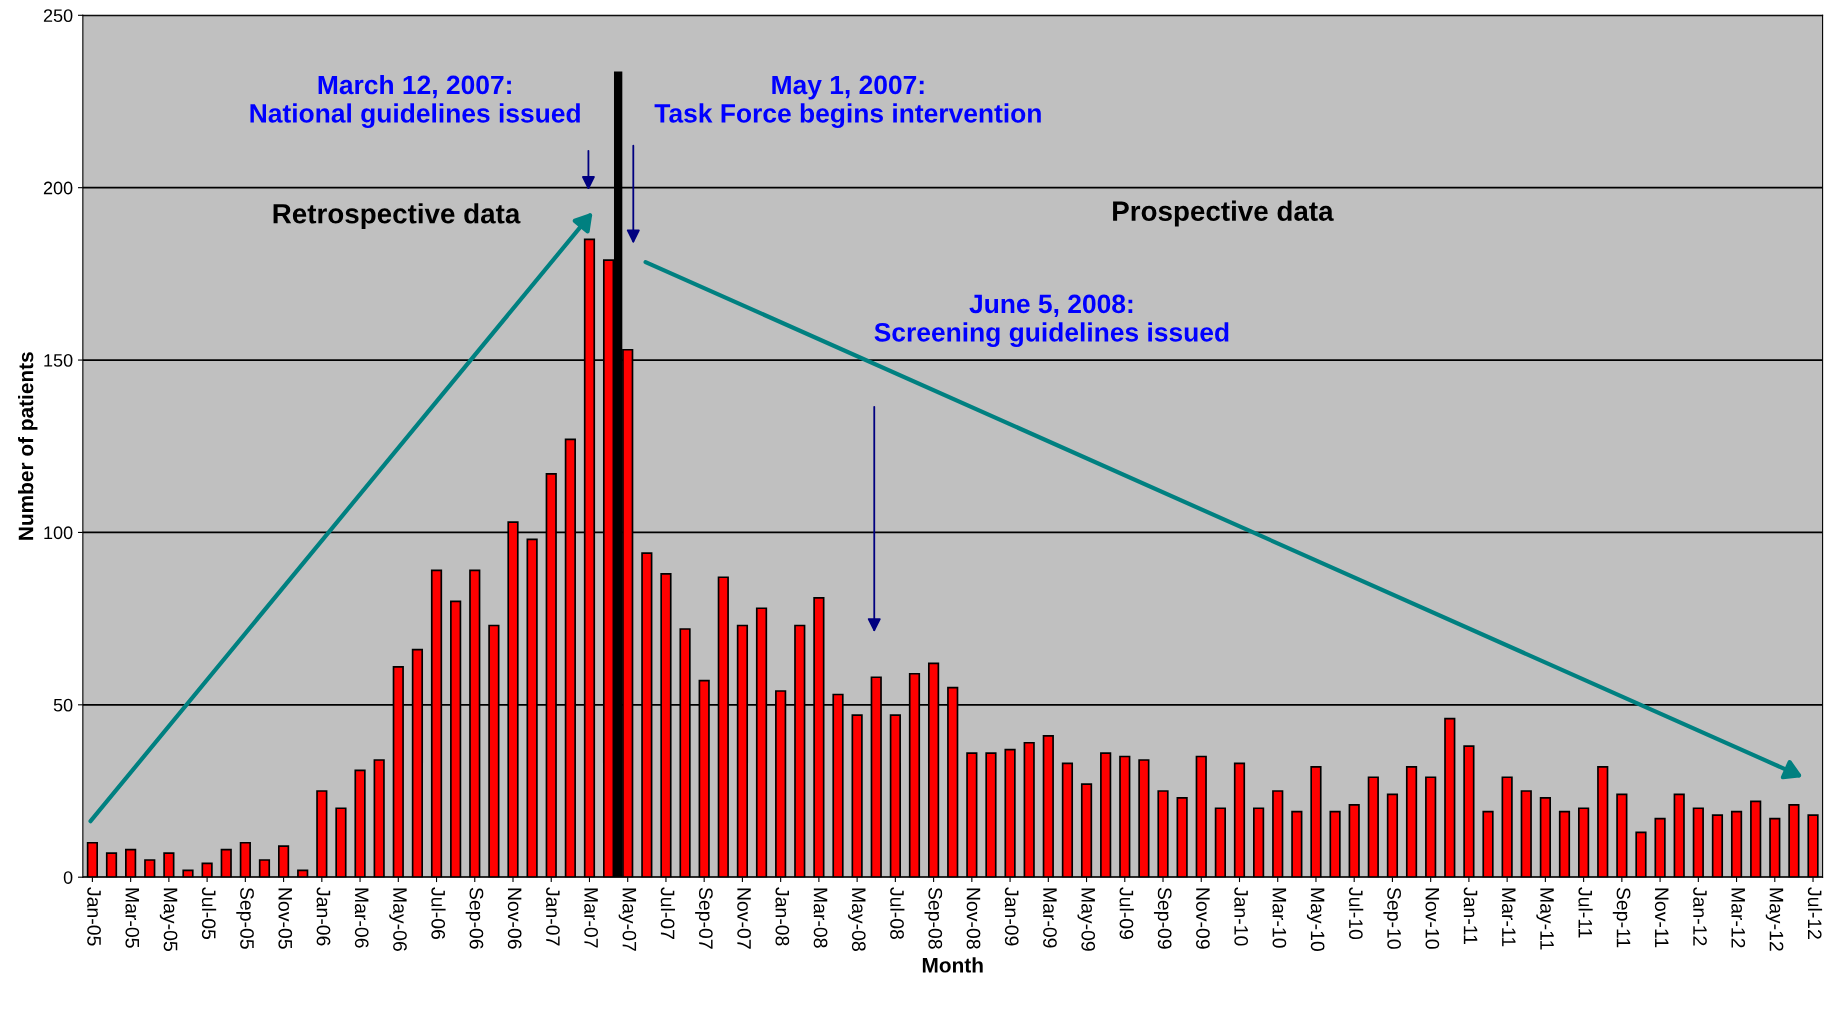 This screenshot has height=1020, width=1841. Describe the element at coordinates (933, 918) in the screenshot. I see `x-tick-label: Sep-08` at that location.